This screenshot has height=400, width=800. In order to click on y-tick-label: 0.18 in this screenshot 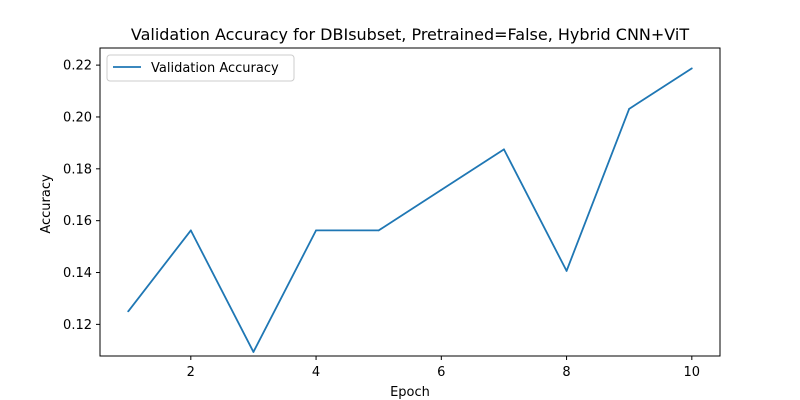, I will do `click(77, 169)`.